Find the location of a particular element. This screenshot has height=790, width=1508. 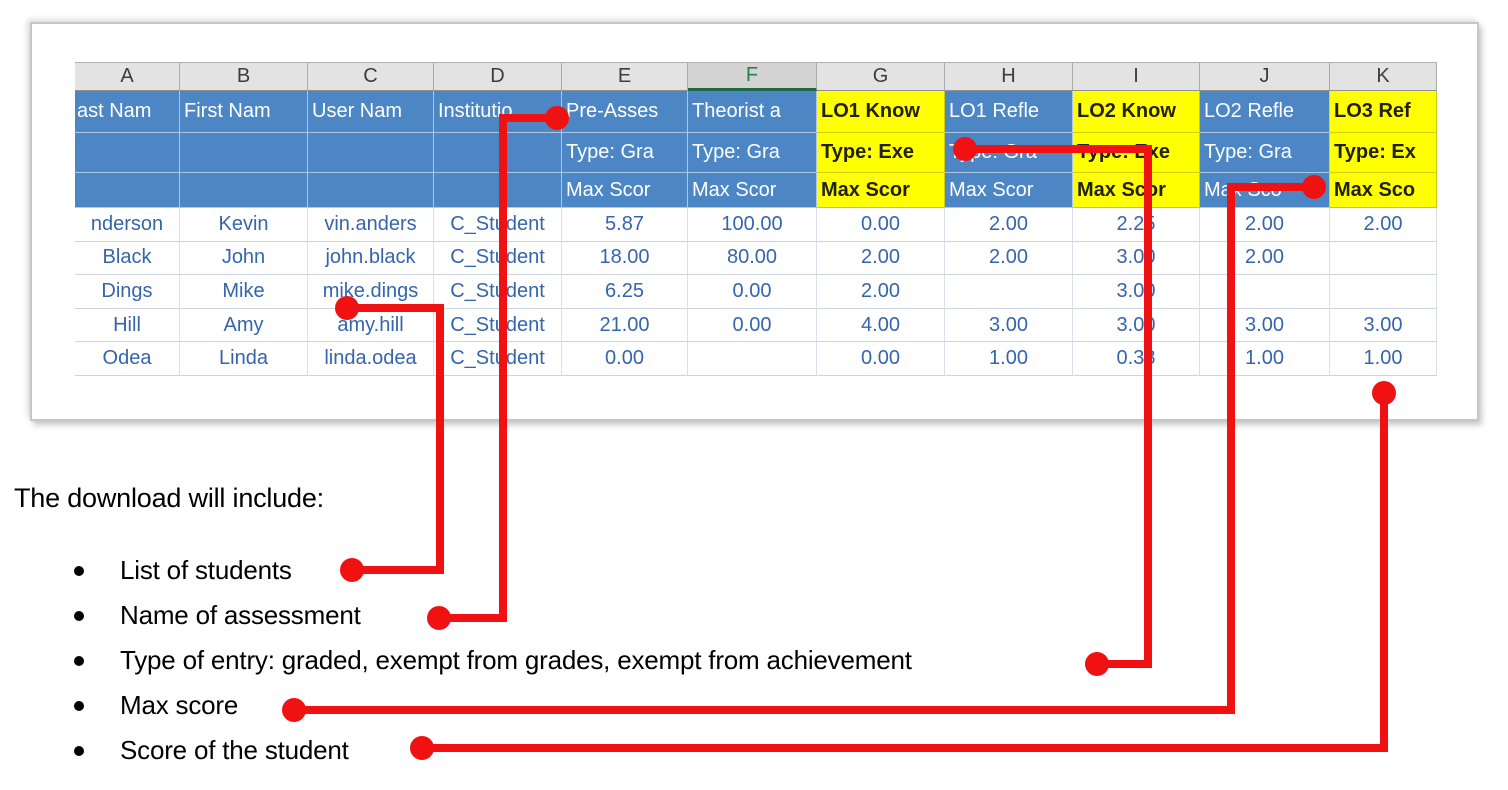

cell-H5: 2.00 is located at coordinates (1009, 258).